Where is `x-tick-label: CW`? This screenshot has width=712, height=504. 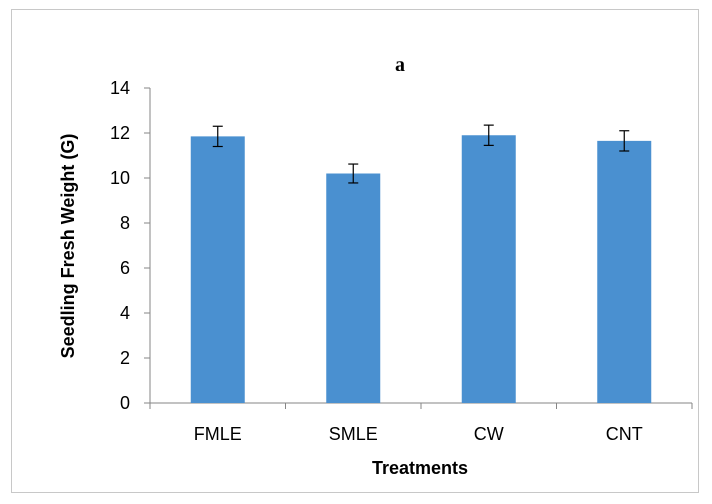
x-tick-label: CW is located at coordinates (489, 434).